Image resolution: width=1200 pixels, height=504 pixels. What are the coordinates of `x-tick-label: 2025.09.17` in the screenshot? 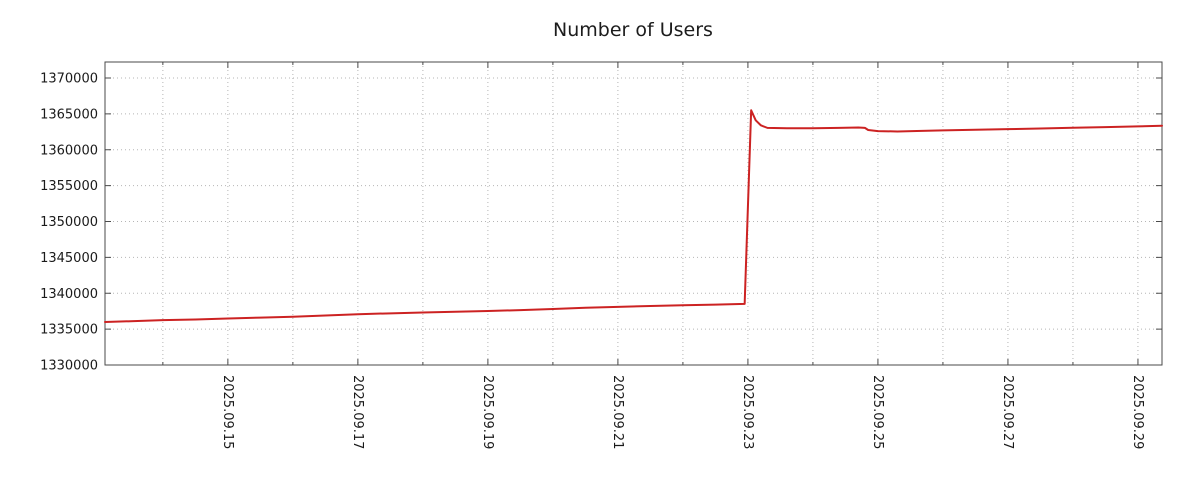 It's located at (357, 412).